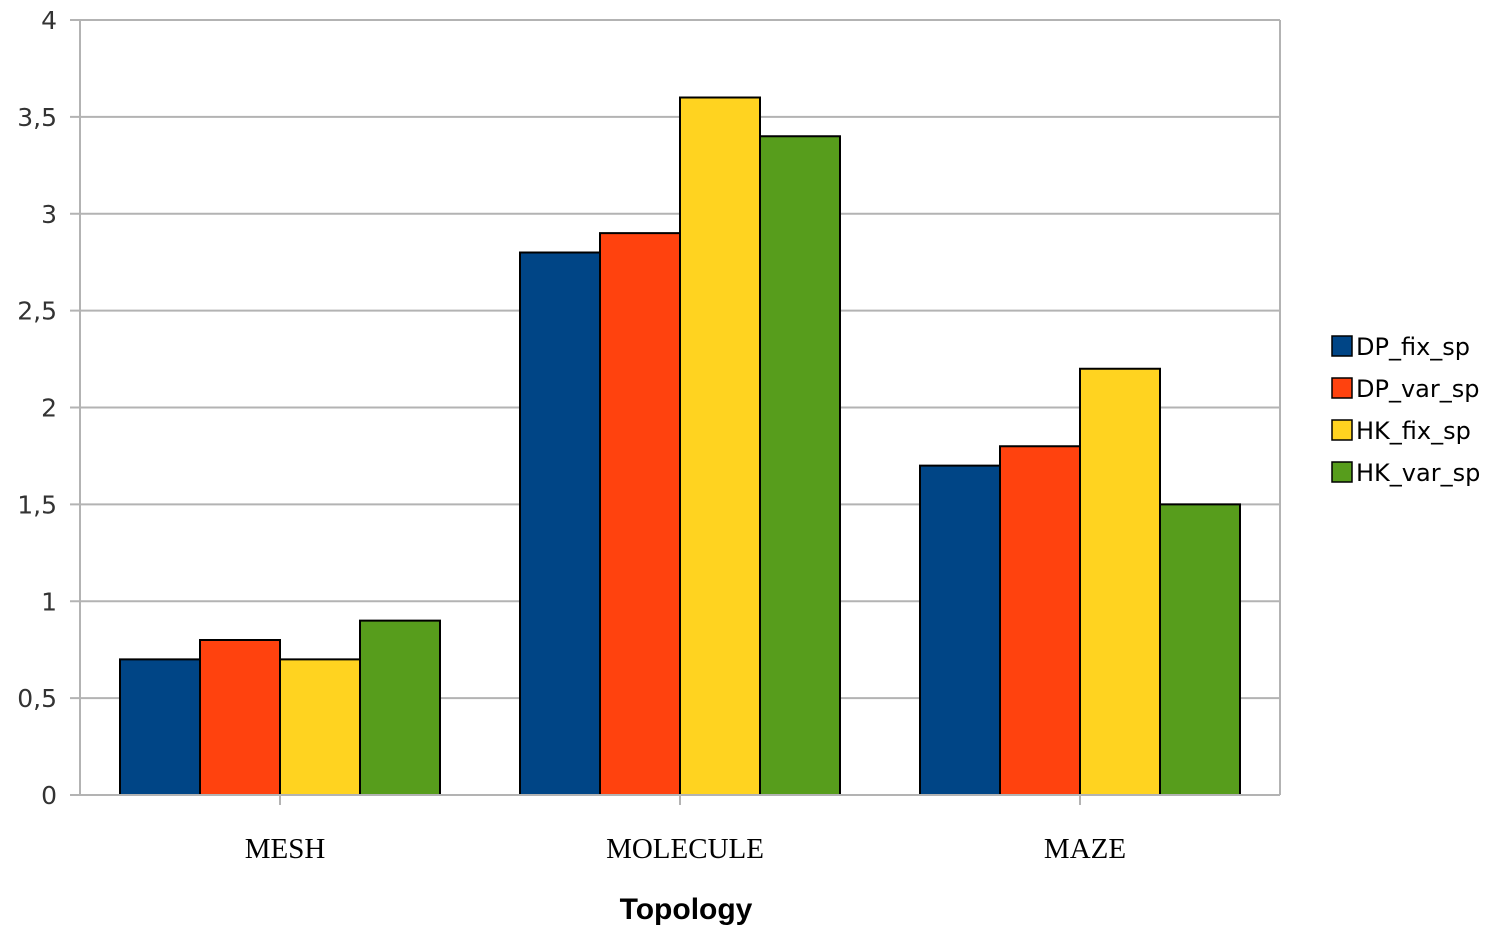 This screenshot has width=1499, height=933. What do you see at coordinates (1200, 649) in the screenshot?
I see `bar-HK_var_sp-MAZE` at bounding box center [1200, 649].